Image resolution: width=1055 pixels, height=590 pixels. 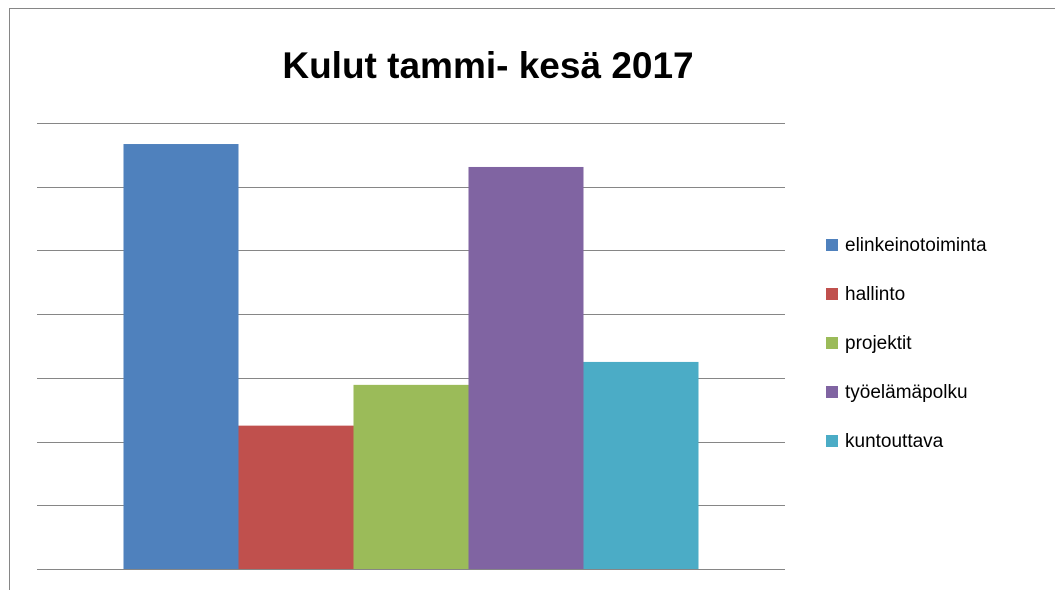 I want to click on chart-title: Kulut tammi- kesä 2017, so click(x=487, y=65).